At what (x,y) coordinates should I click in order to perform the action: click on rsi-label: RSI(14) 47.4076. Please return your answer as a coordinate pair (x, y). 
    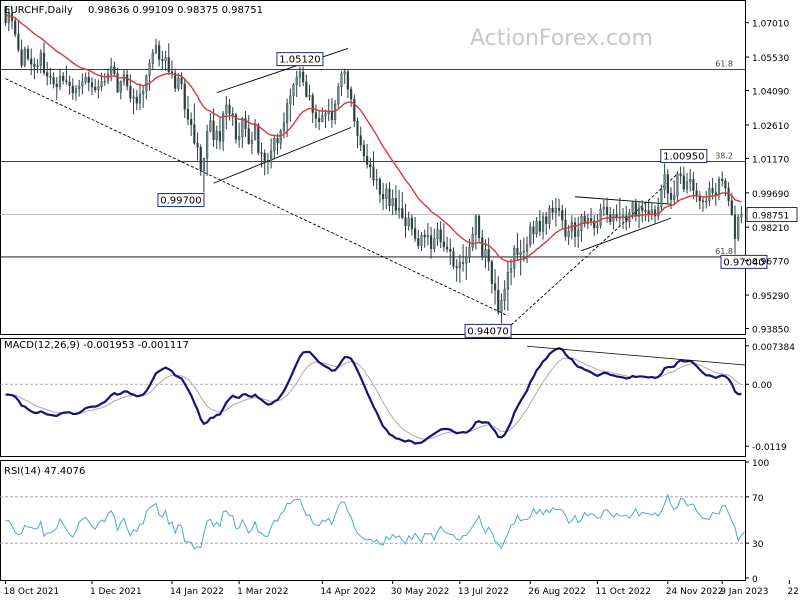
    Looking at the image, I should click on (44, 471).